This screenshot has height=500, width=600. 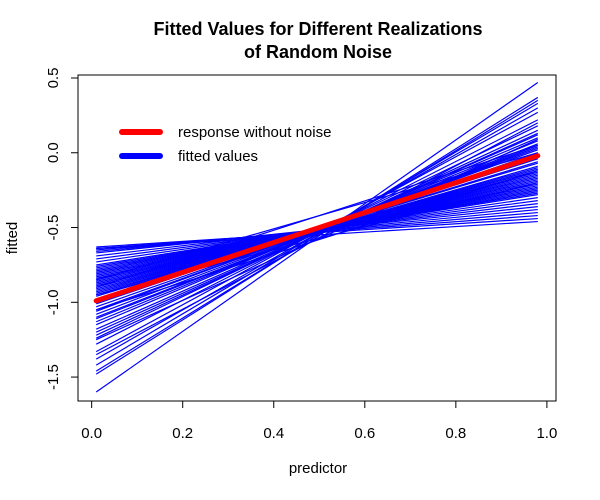 I want to click on chart-title-line2: of Random Noise, so click(x=318, y=52).